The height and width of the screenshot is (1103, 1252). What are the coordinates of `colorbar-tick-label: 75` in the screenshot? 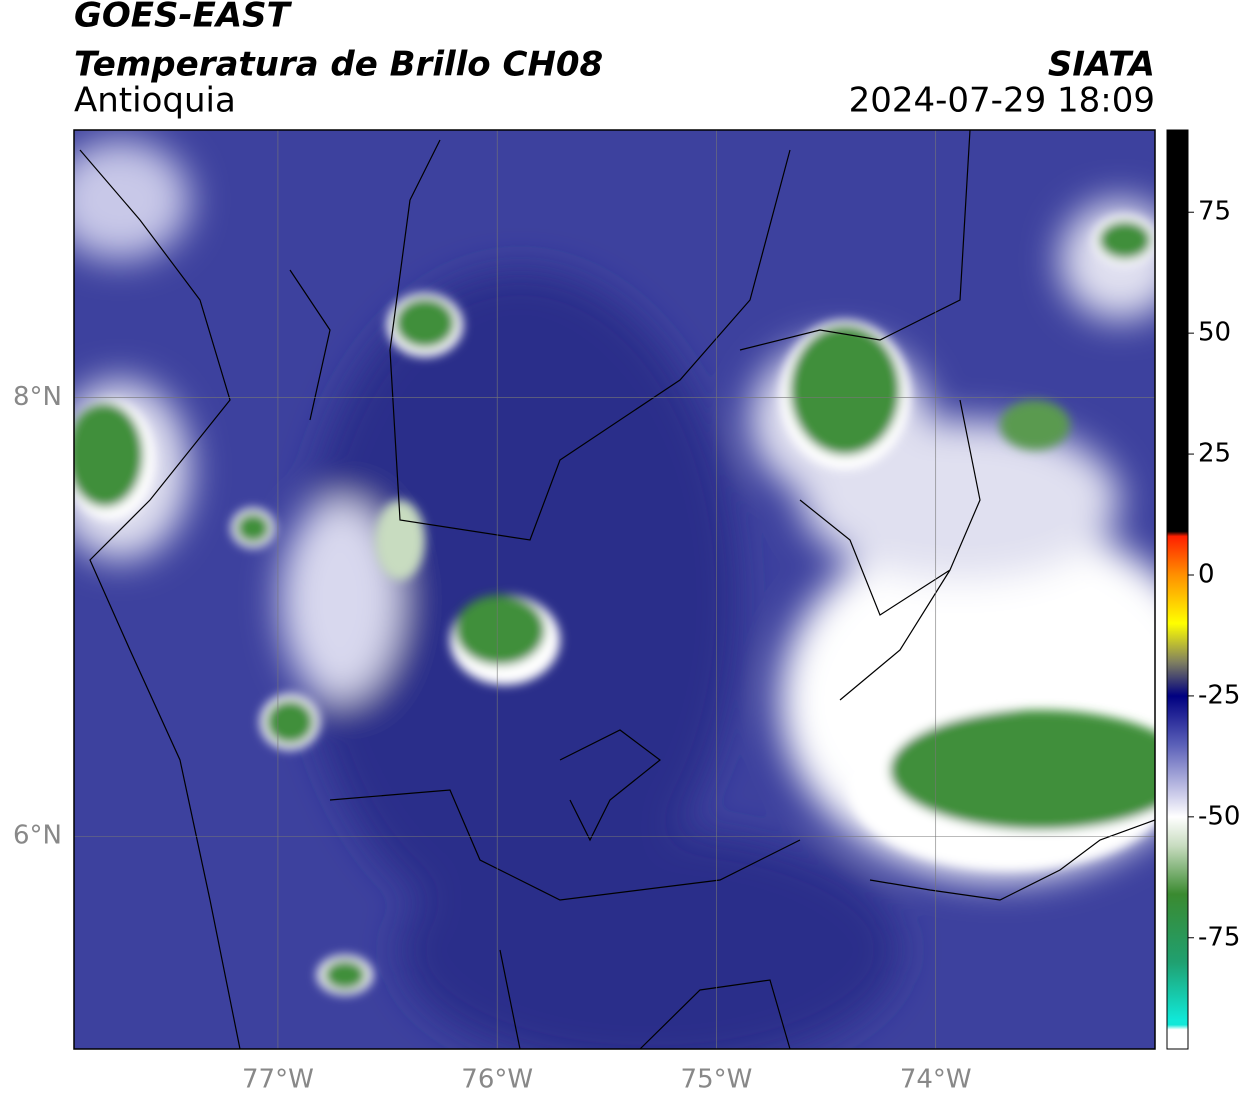 It's located at (1214, 212).